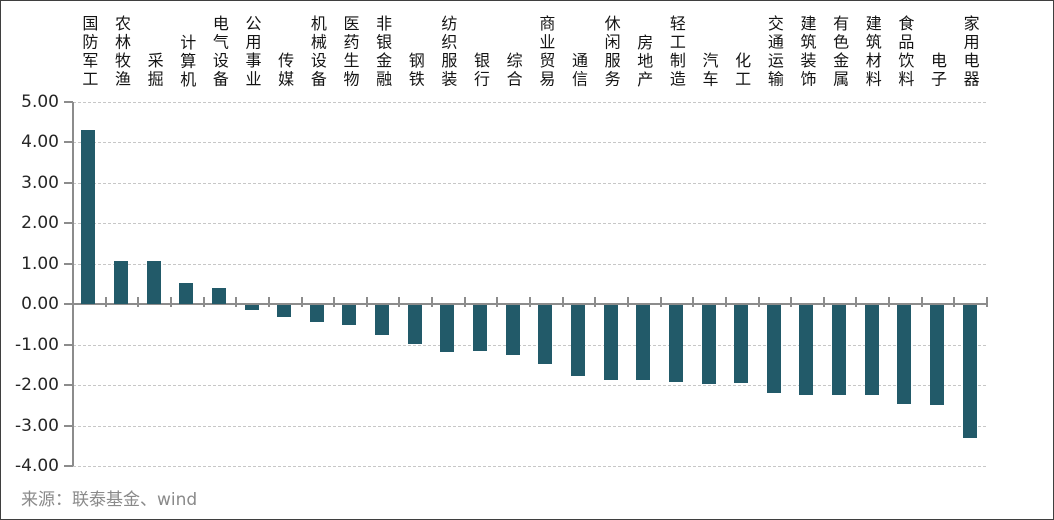 Image resolution: width=1054 pixels, height=520 pixels. I want to click on category-label: 计算机, so click(187, 61).